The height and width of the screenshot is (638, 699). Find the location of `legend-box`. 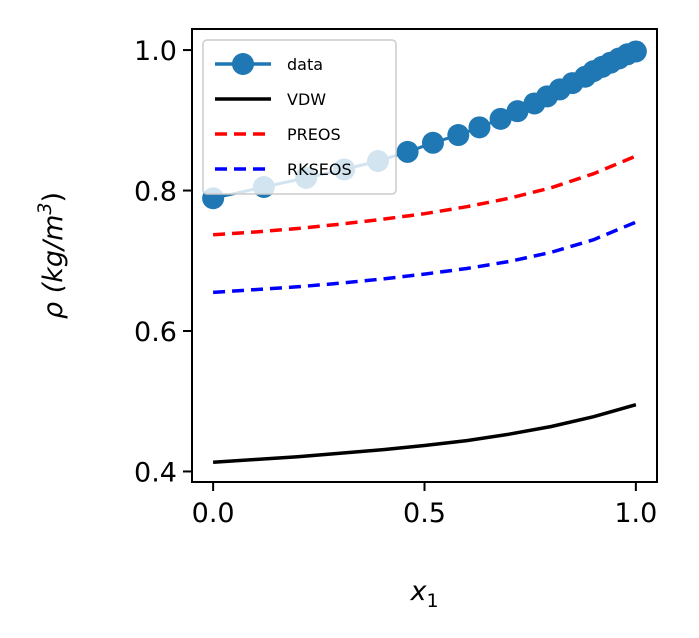

legend-box is located at coordinates (299, 117).